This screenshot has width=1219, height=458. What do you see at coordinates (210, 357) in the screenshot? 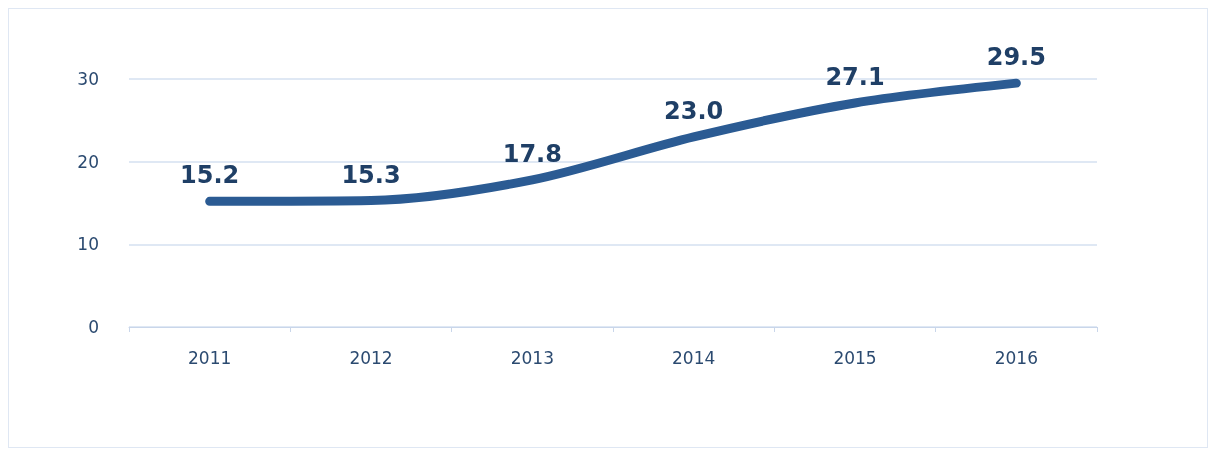
I see `x-tick-label: 2011` at bounding box center [210, 357].